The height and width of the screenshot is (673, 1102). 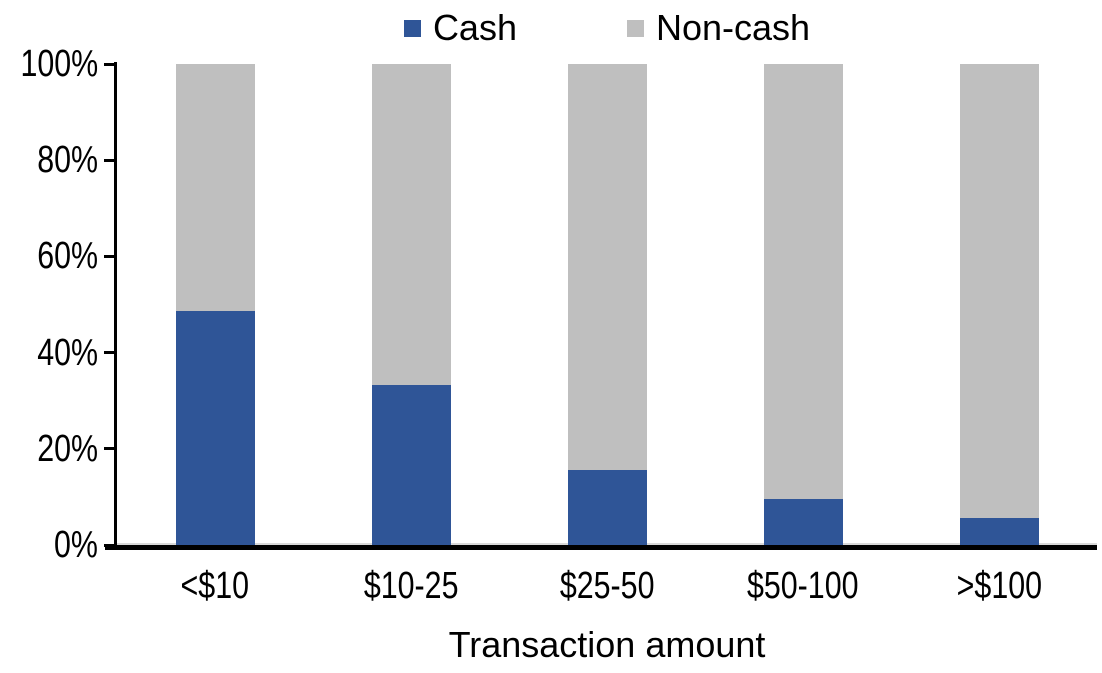 What do you see at coordinates (115, 303) in the screenshot?
I see `y-axis-line` at bounding box center [115, 303].